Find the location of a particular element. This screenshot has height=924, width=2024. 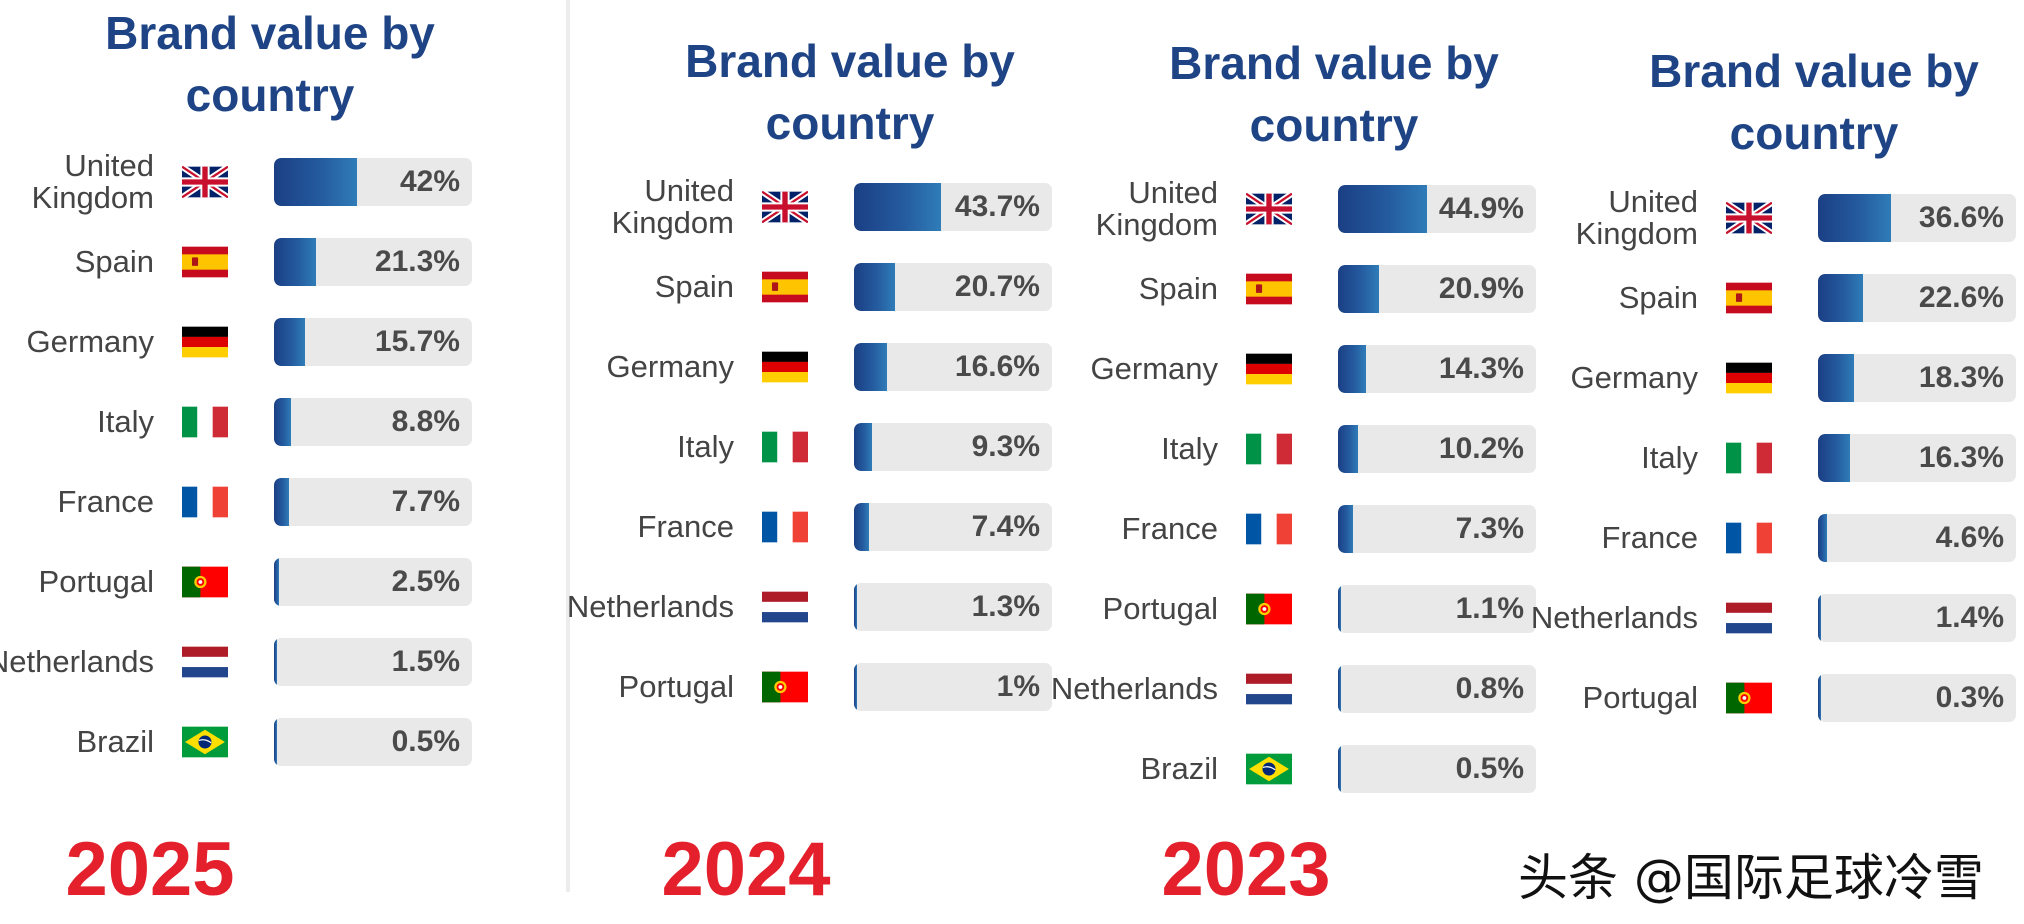

value-label: 43.7% is located at coordinates (997, 206).